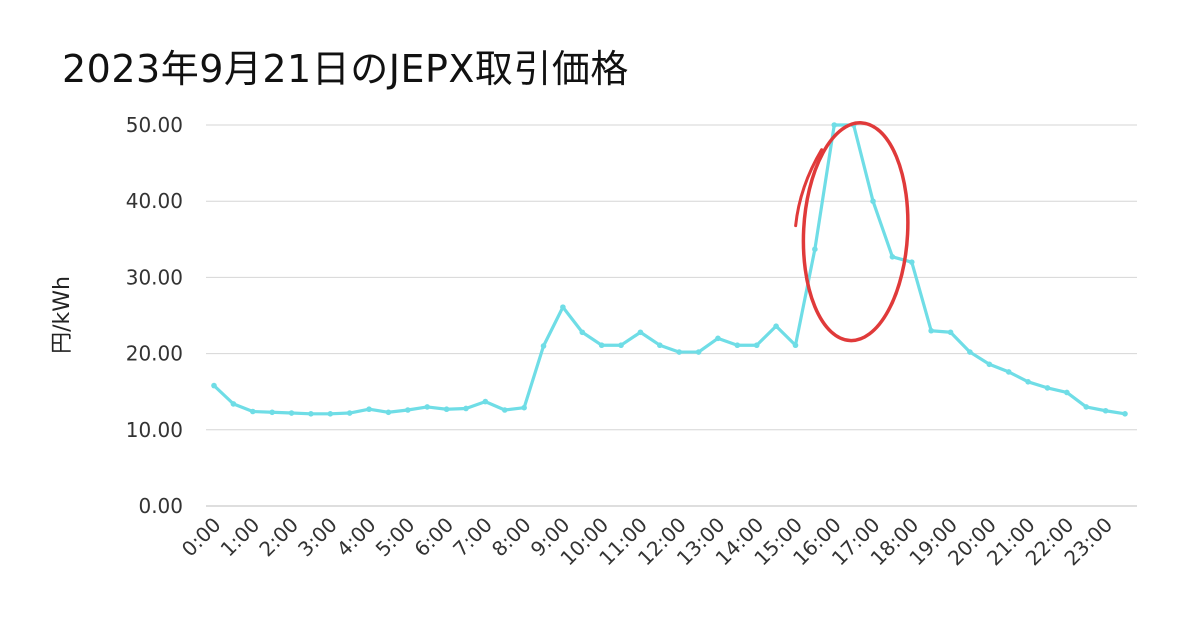 The height and width of the screenshot is (630, 1200). Describe the element at coordinates (154, 354) in the screenshot. I see `y-tick-label: 20.00` at that location.